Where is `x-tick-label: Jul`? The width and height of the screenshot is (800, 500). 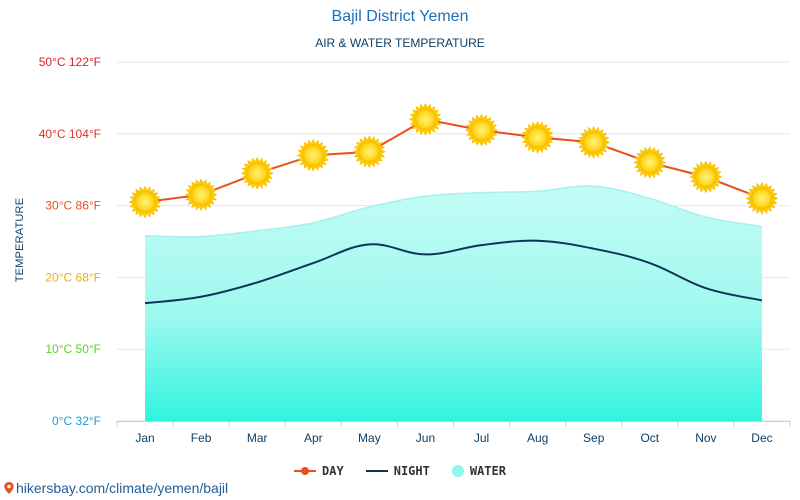
x-tick-label: Jul is located at coordinates (481, 438).